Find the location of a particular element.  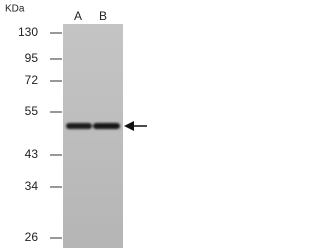

arrow is located at coordinates (135, 126).